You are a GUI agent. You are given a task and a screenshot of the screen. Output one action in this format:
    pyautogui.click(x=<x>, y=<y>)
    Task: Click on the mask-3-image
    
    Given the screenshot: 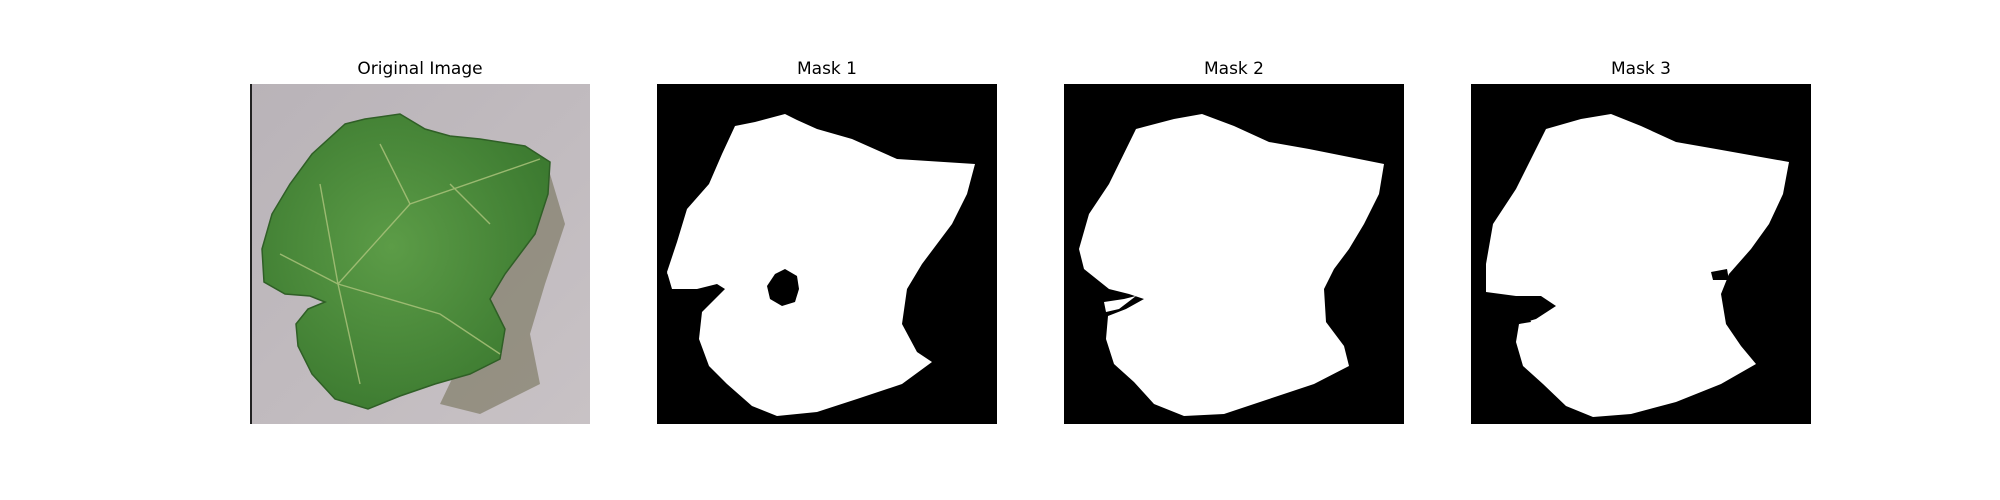 What is the action you would take?
    pyautogui.click(x=1641, y=254)
    